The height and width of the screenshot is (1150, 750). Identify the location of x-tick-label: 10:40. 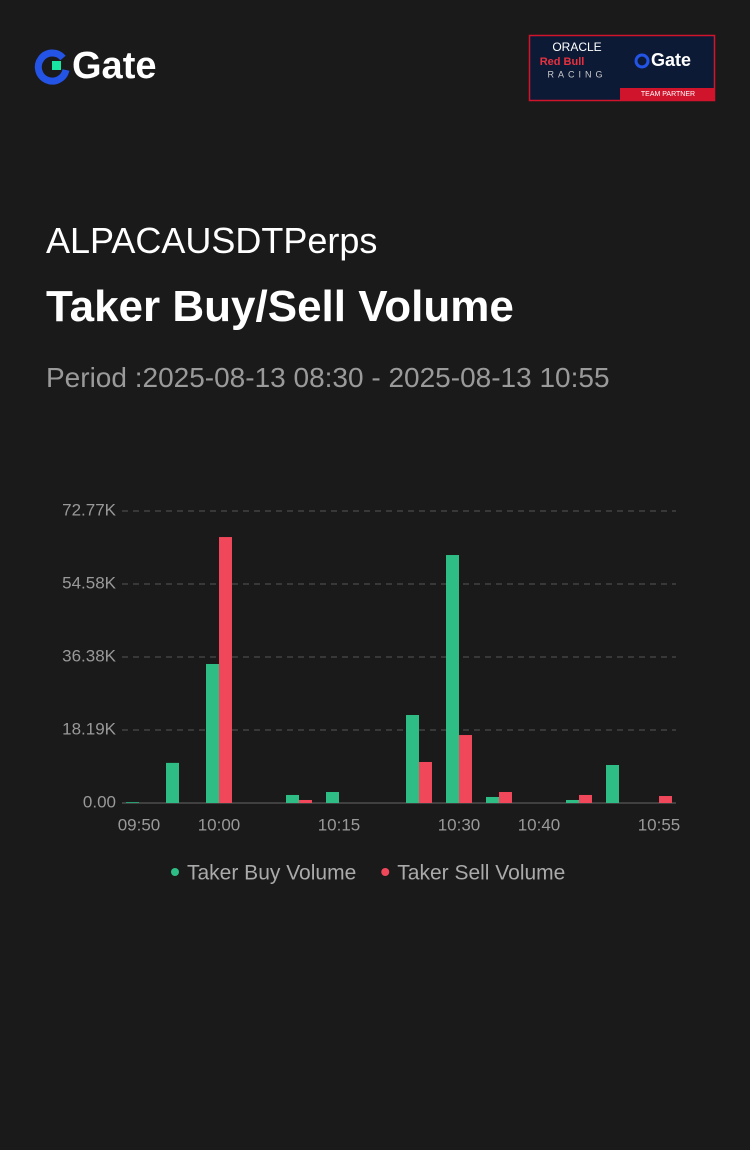
(539, 824).